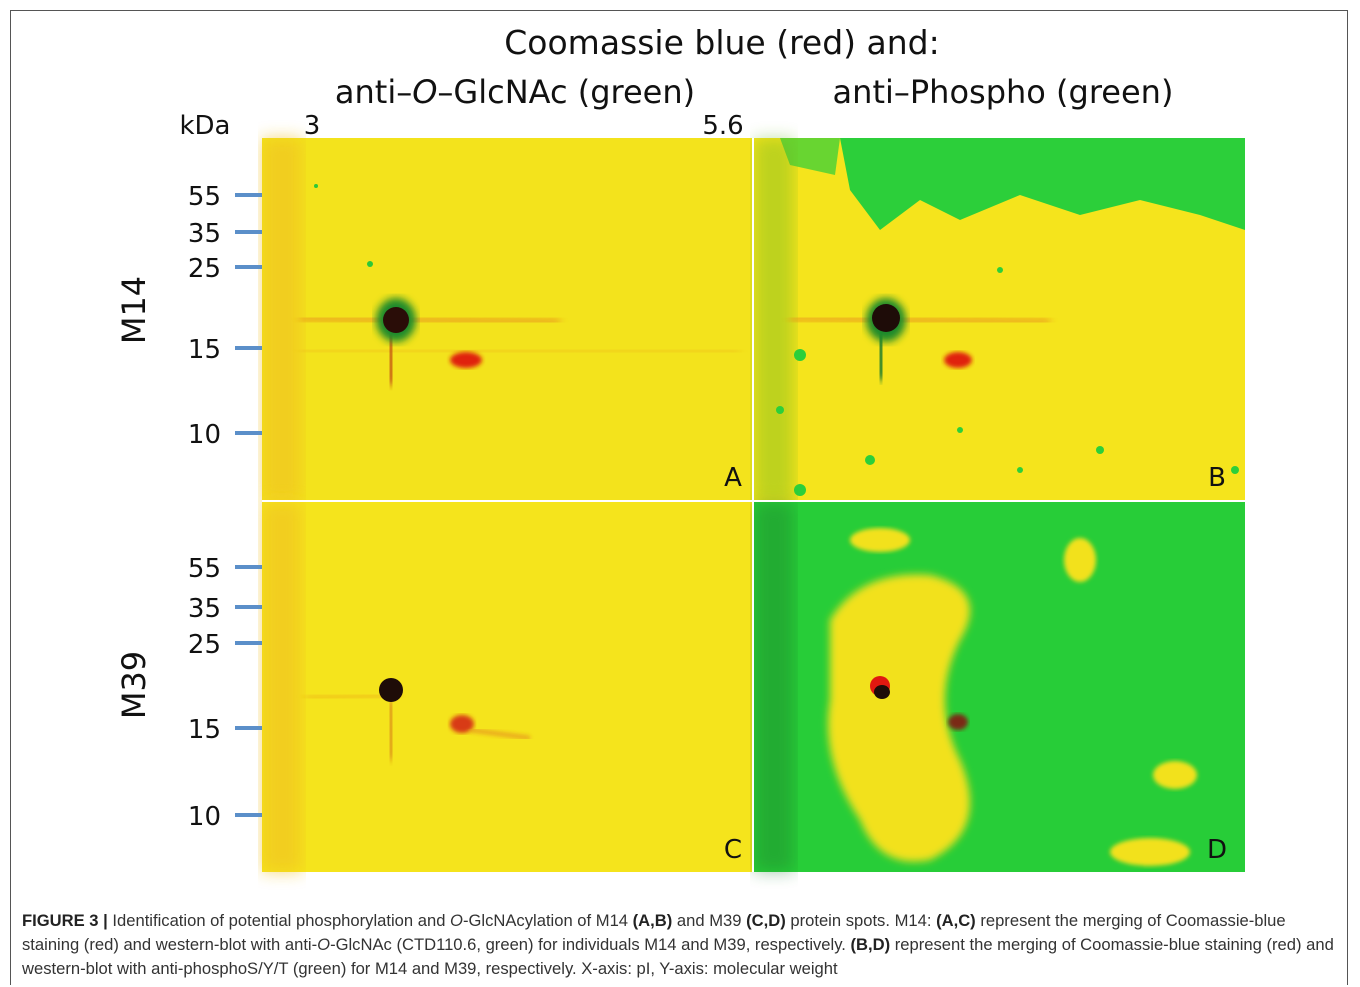 Image resolution: width=1360 pixels, height=987 pixels. I want to click on ph-start-label: 3, so click(312, 126).